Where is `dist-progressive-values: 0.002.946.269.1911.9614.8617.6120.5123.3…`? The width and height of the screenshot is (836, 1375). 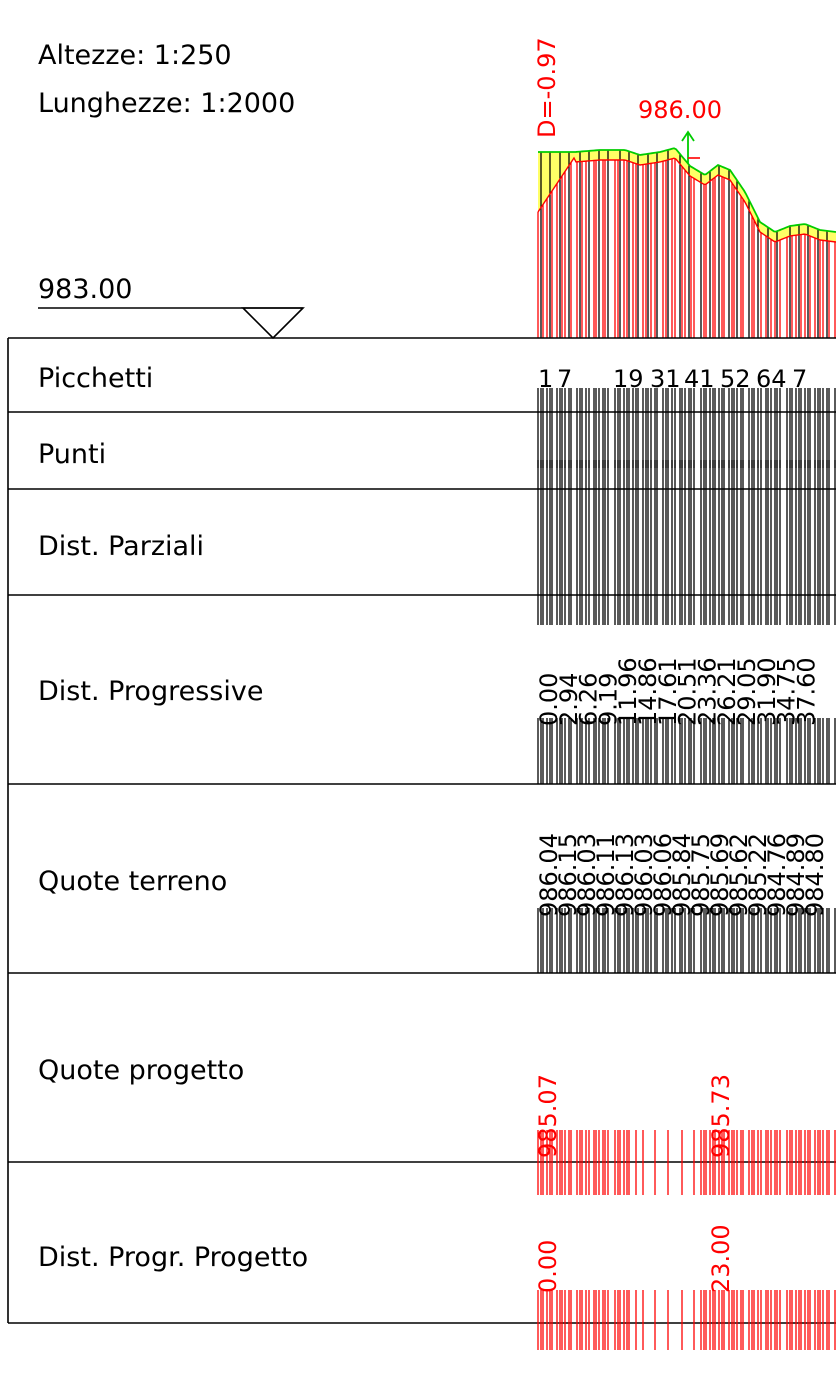
dist-progressive-values: 0.002.946.269.1911.9614.8617.6120.5123.3… is located at coordinates (685, 720).